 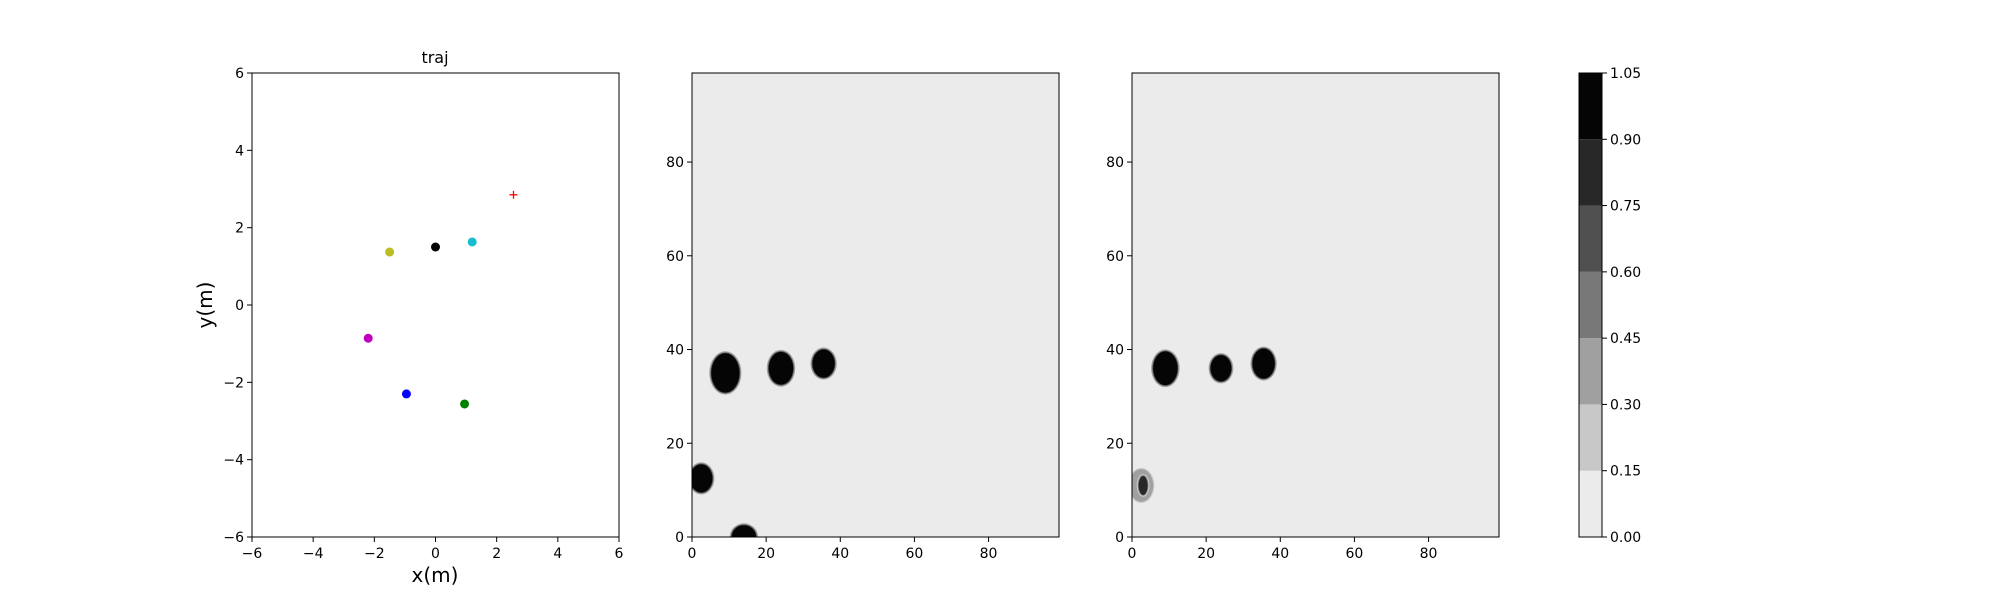 I want to click on trajectory-points, so click(x=440, y=299).